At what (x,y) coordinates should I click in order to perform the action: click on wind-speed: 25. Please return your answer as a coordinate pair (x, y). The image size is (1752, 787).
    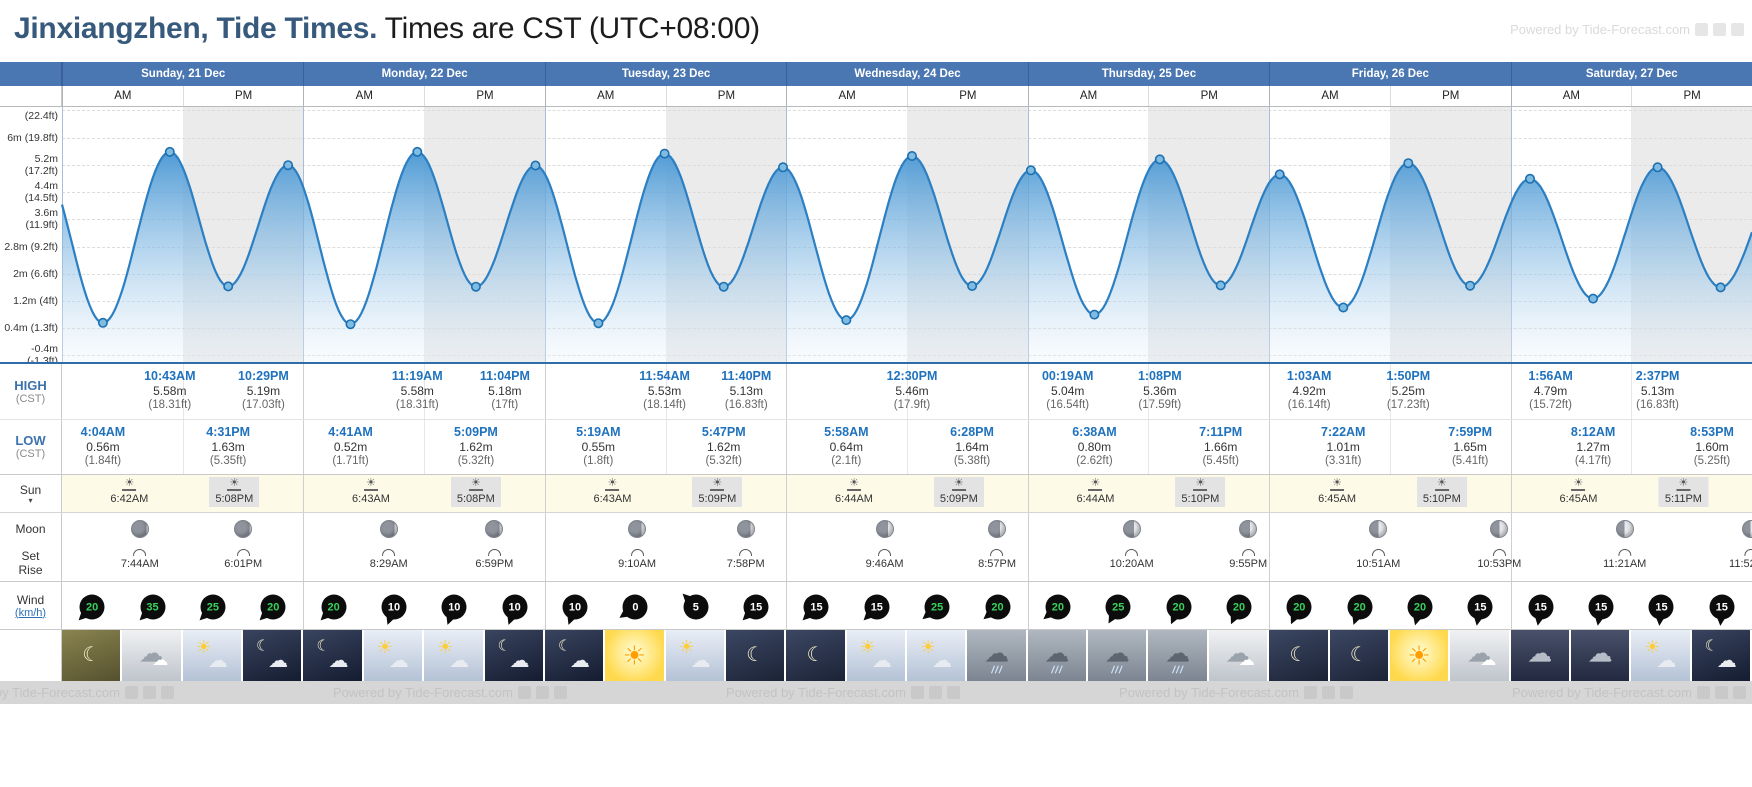
    Looking at the image, I should click on (937, 607).